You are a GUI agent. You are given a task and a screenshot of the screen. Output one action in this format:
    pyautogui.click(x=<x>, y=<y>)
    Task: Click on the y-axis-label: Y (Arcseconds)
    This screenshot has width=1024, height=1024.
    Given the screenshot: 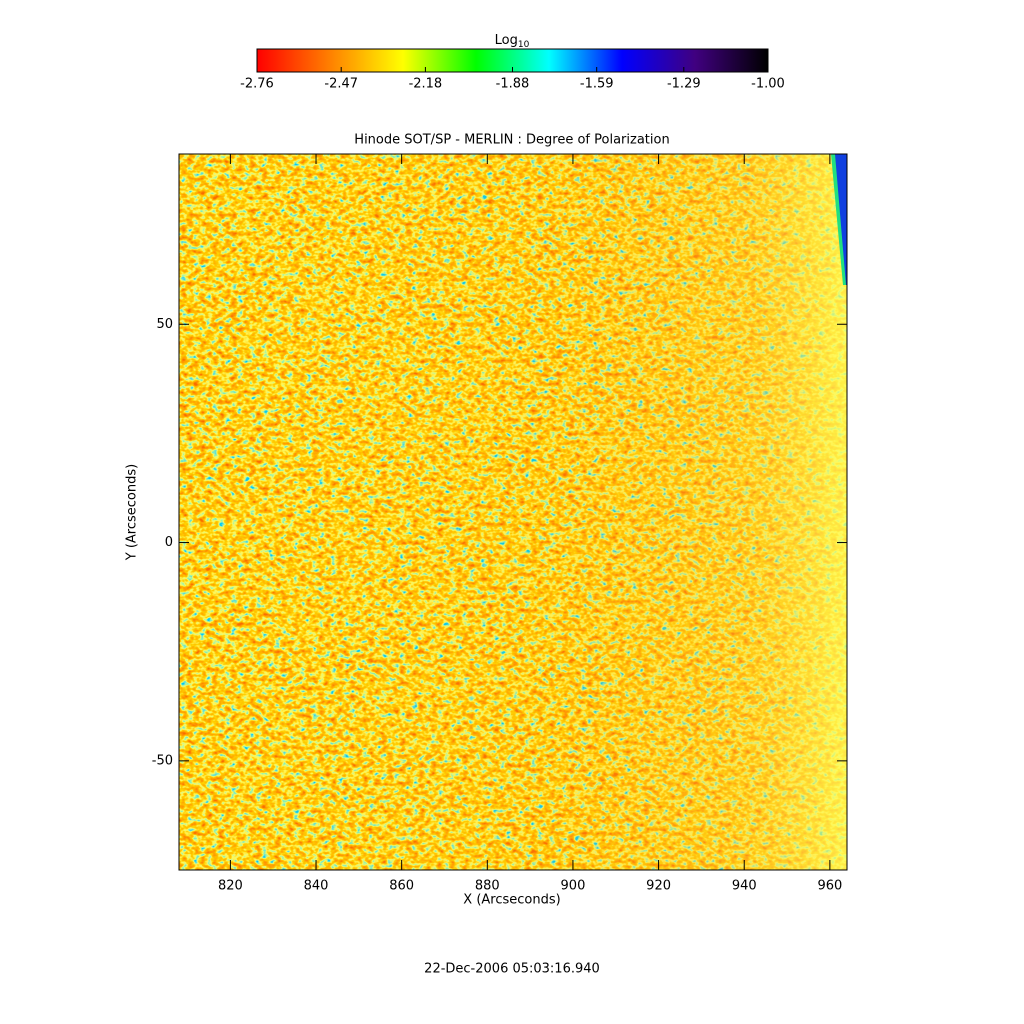 What is the action you would take?
    pyautogui.click(x=132, y=512)
    